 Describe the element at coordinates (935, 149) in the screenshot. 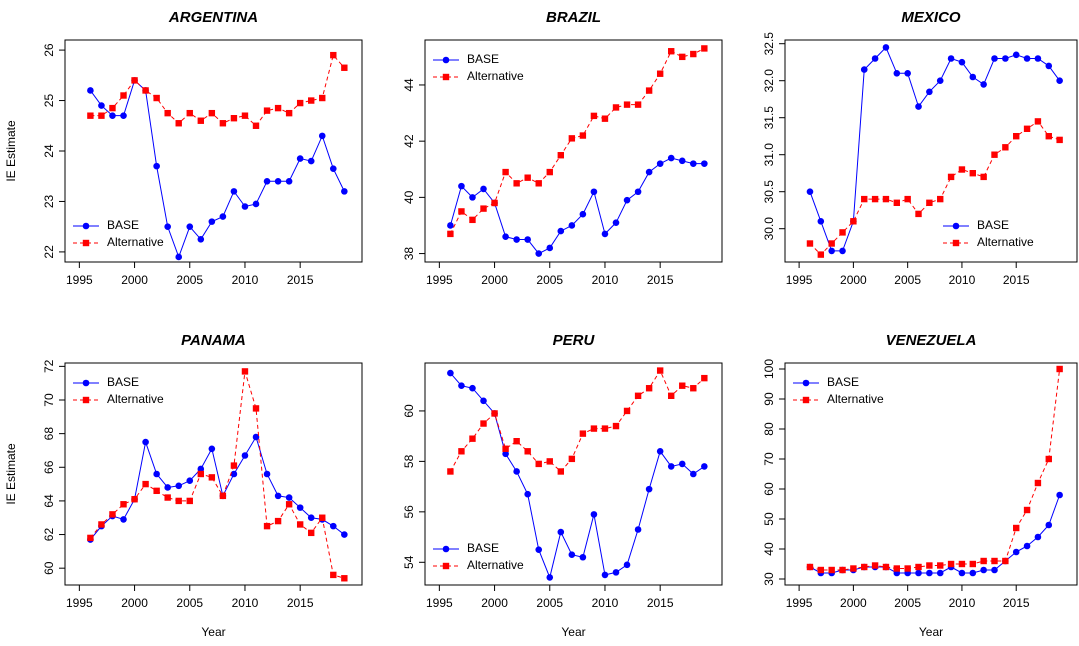

I see `series-line` at that location.